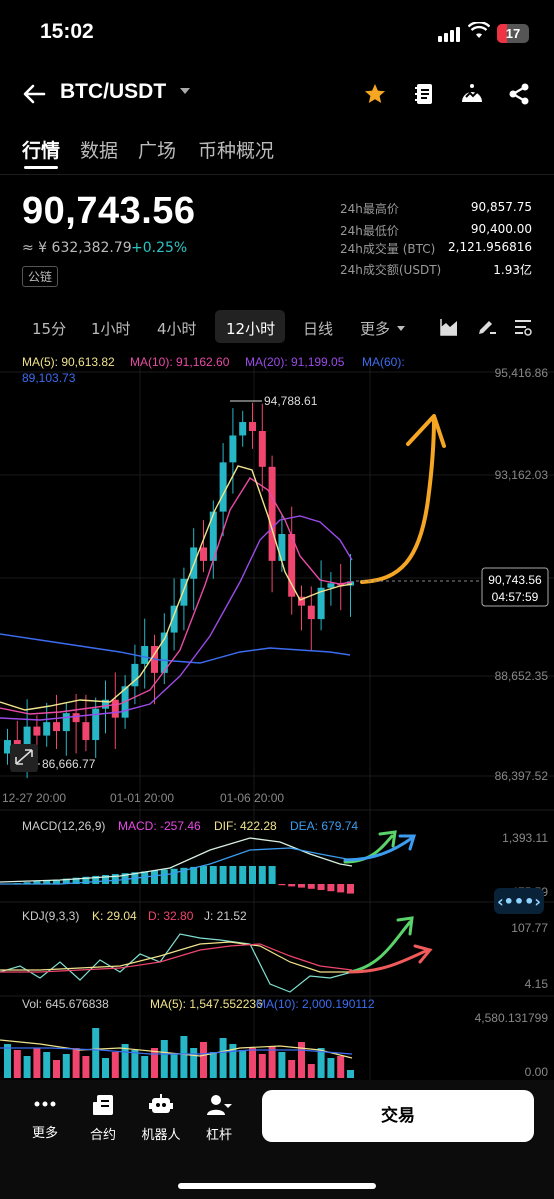 Image resolution: width=554 pixels, height=1199 pixels. I want to click on interval-4h: 4小时, so click(177, 329).